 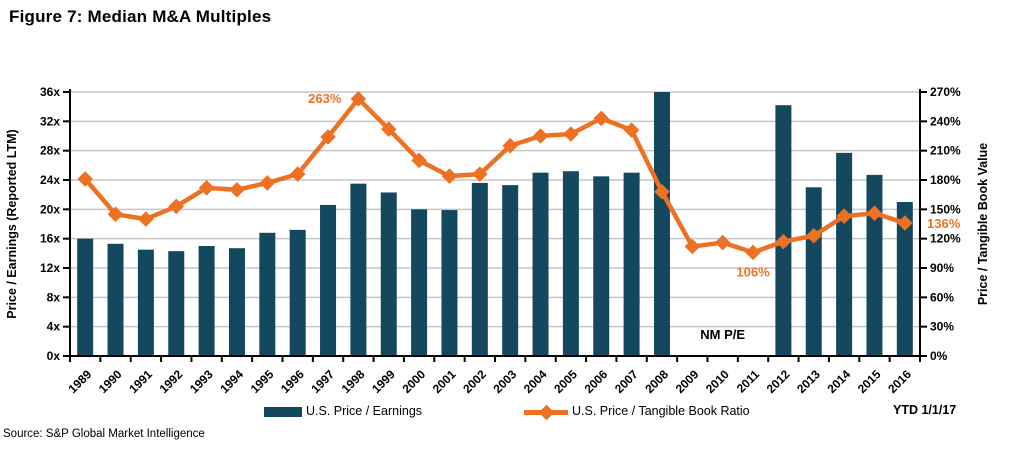 I want to click on ptbv-marker-2004, so click(x=540, y=136).